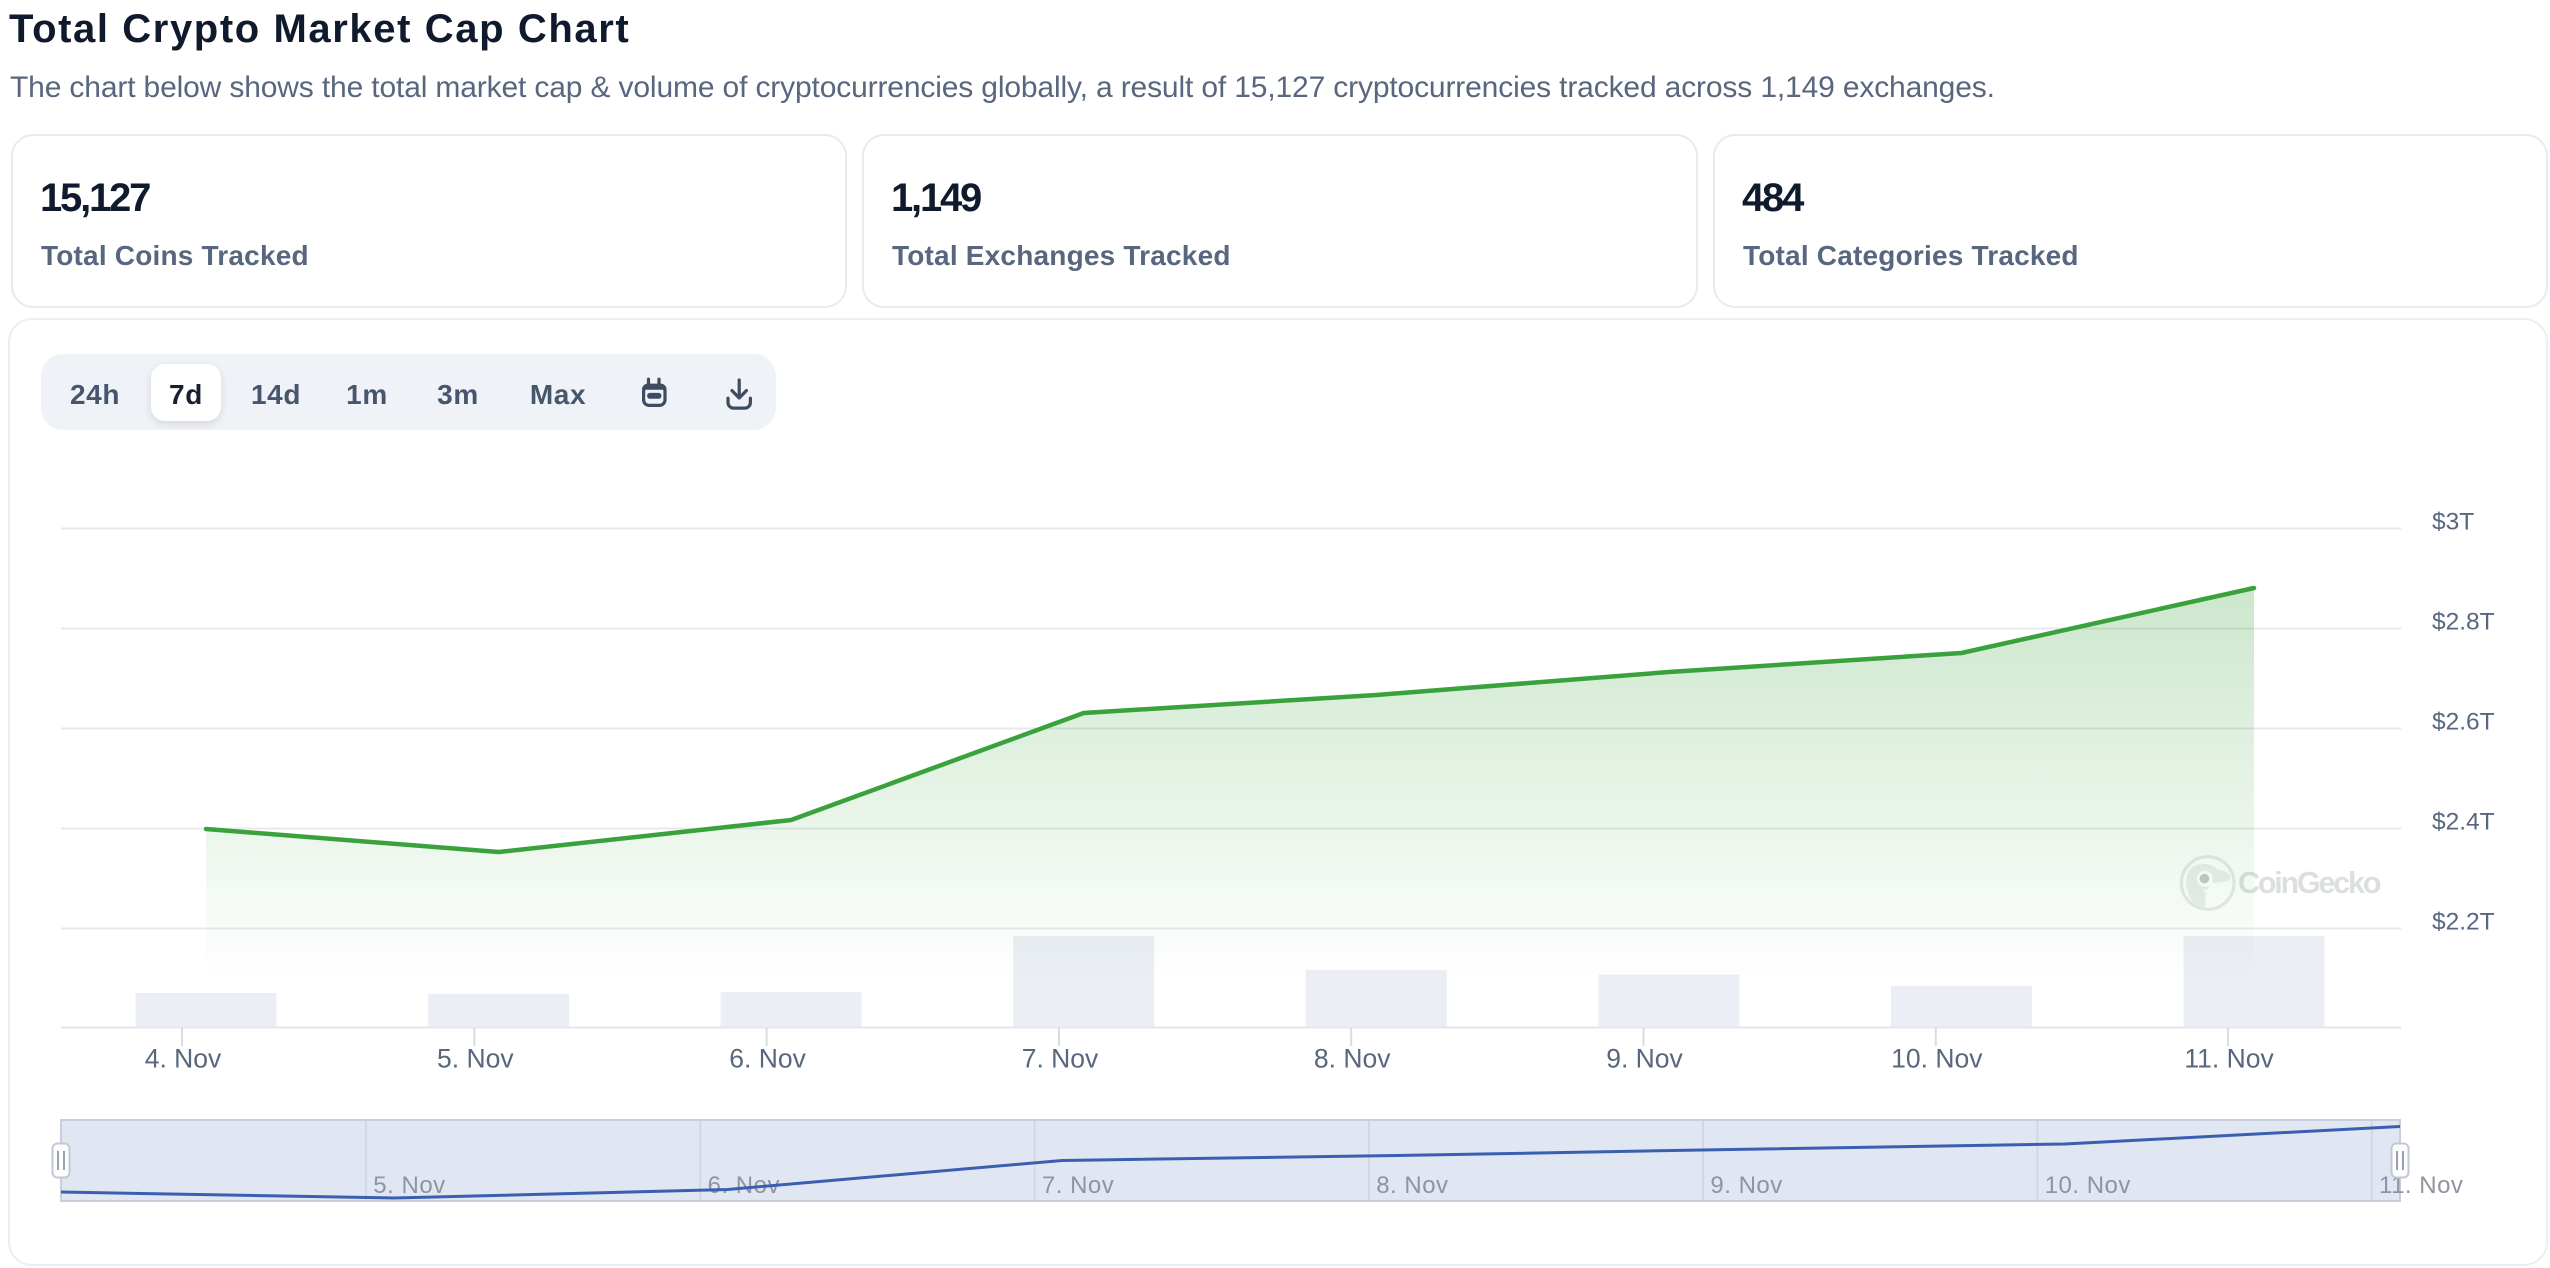 The height and width of the screenshot is (1268, 2550). I want to click on svg-text: $2.4T, so click(2463, 822).